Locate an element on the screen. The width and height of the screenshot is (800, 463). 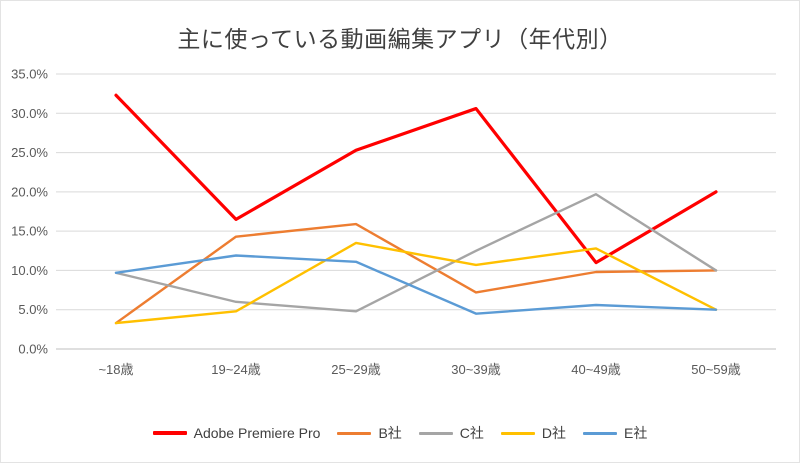
x-axis-tick-label: 25~29歳 is located at coordinates (356, 369).